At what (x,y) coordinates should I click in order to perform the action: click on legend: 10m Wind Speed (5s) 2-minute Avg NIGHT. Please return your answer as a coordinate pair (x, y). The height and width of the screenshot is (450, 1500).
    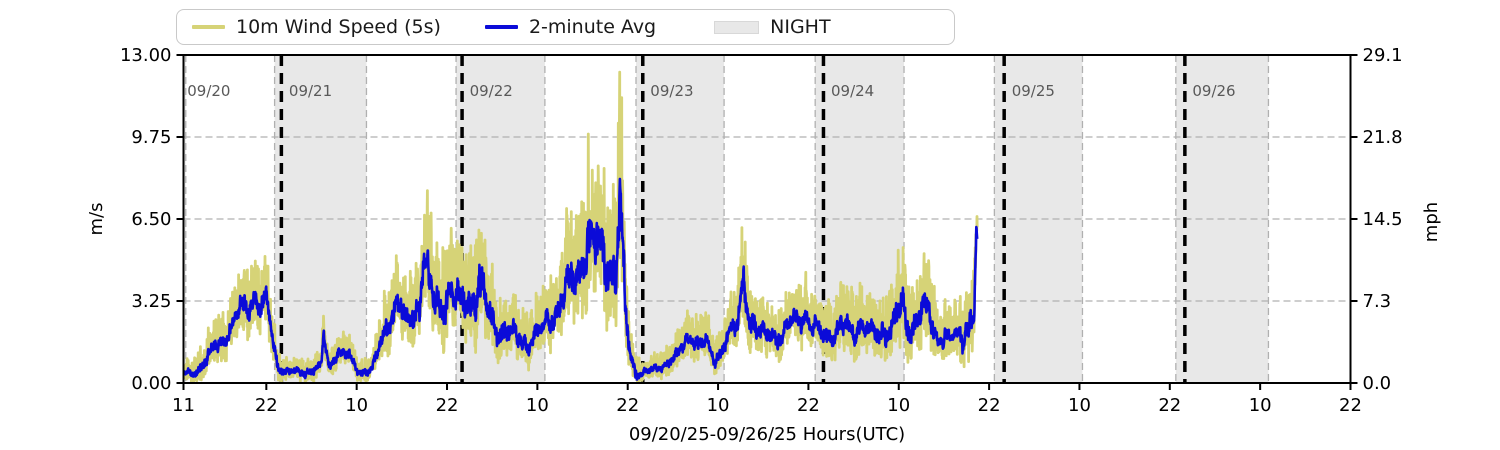
    Looking at the image, I should click on (565, 27).